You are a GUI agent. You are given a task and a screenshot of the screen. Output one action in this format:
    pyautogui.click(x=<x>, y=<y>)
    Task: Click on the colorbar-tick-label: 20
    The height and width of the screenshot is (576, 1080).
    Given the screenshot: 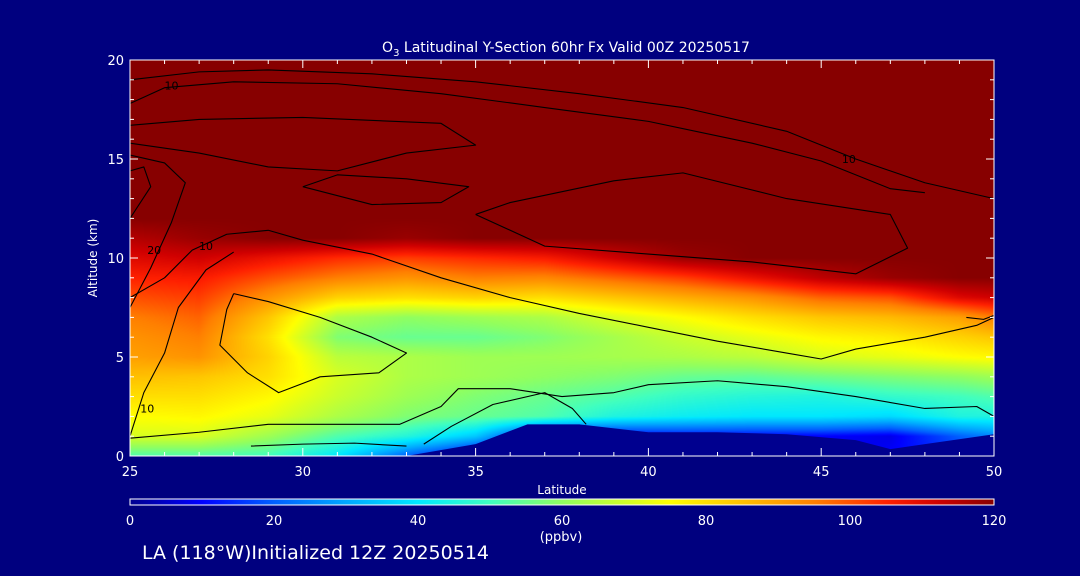 What is the action you would take?
    pyautogui.click(x=274, y=521)
    